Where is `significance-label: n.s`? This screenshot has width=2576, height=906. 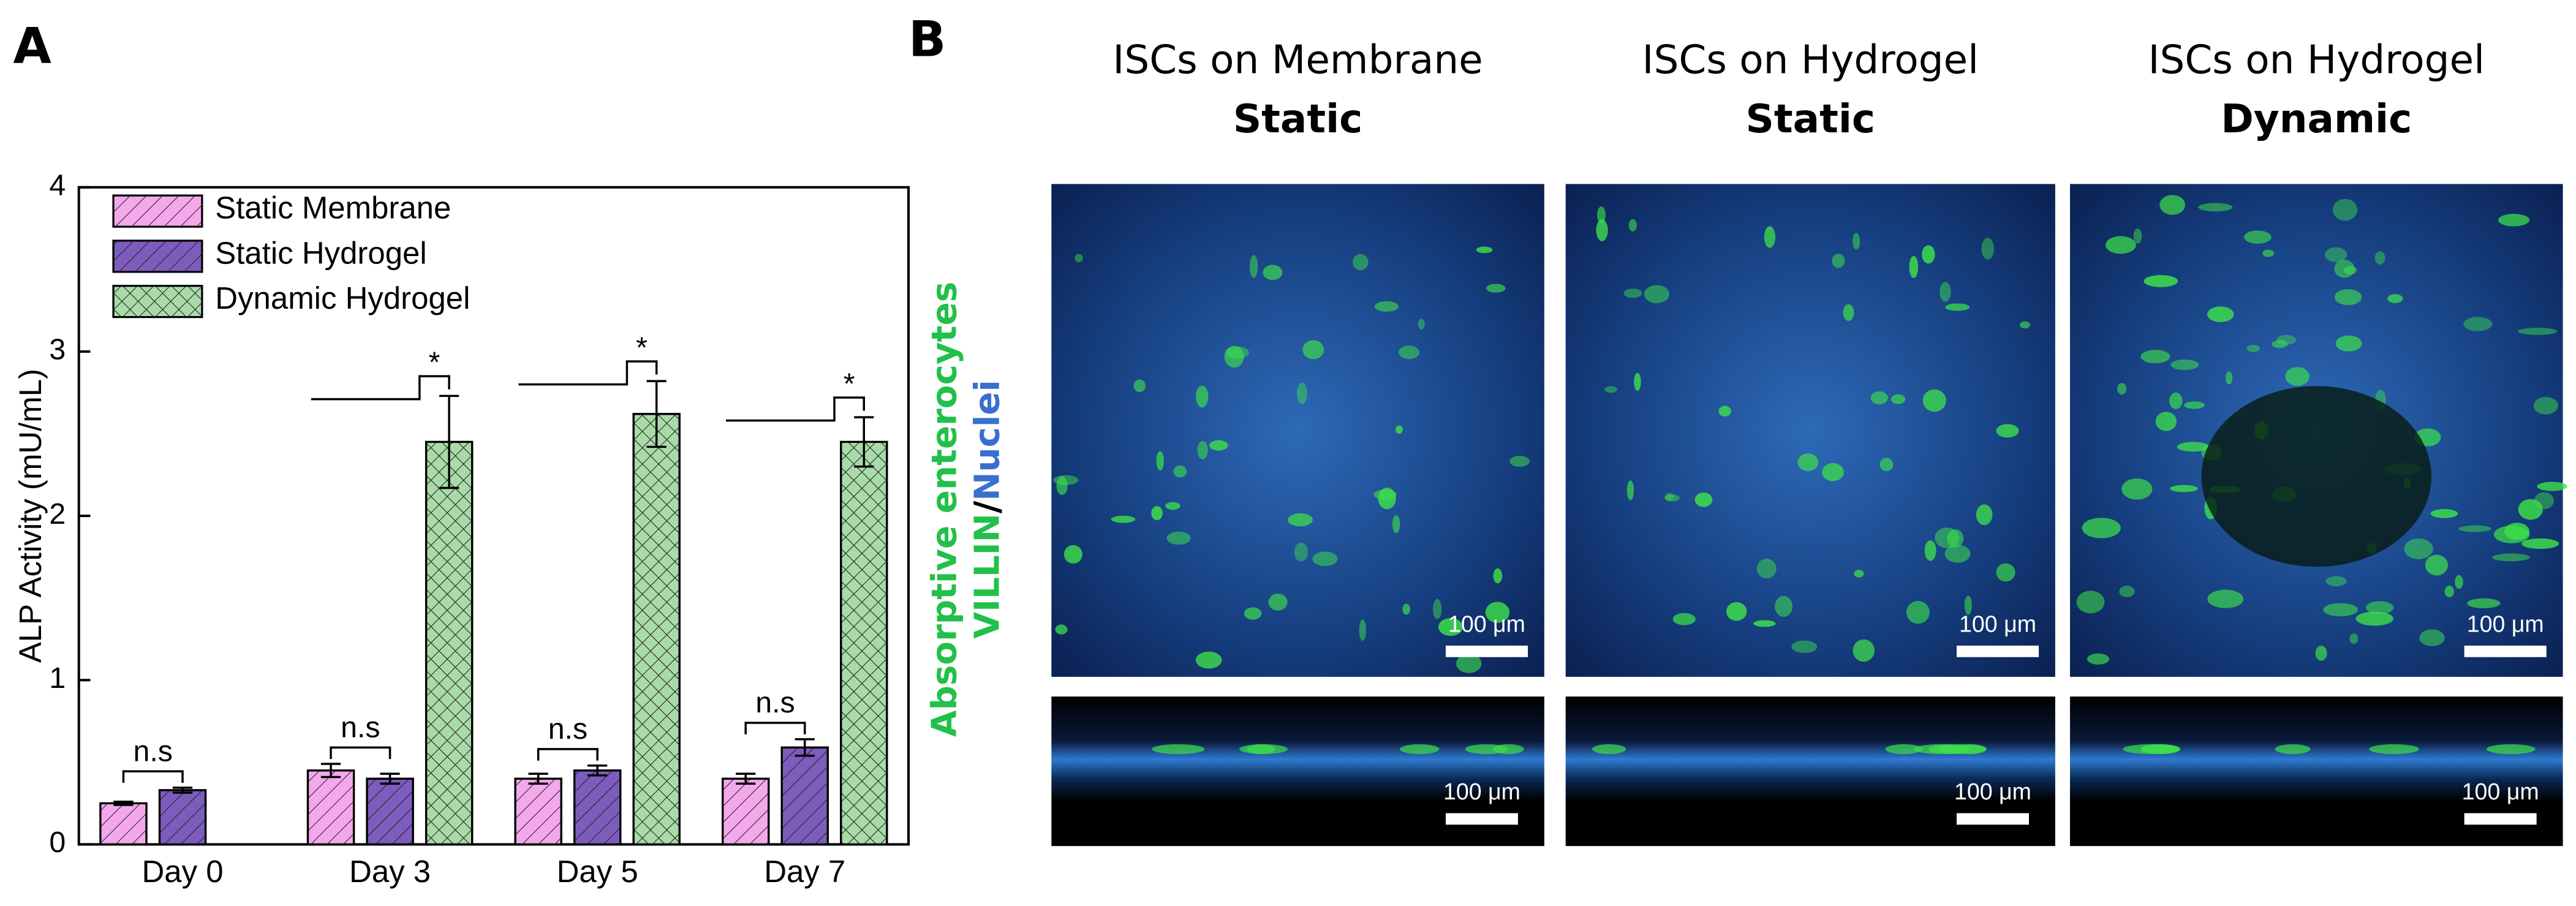 significance-label: n.s is located at coordinates (360, 727).